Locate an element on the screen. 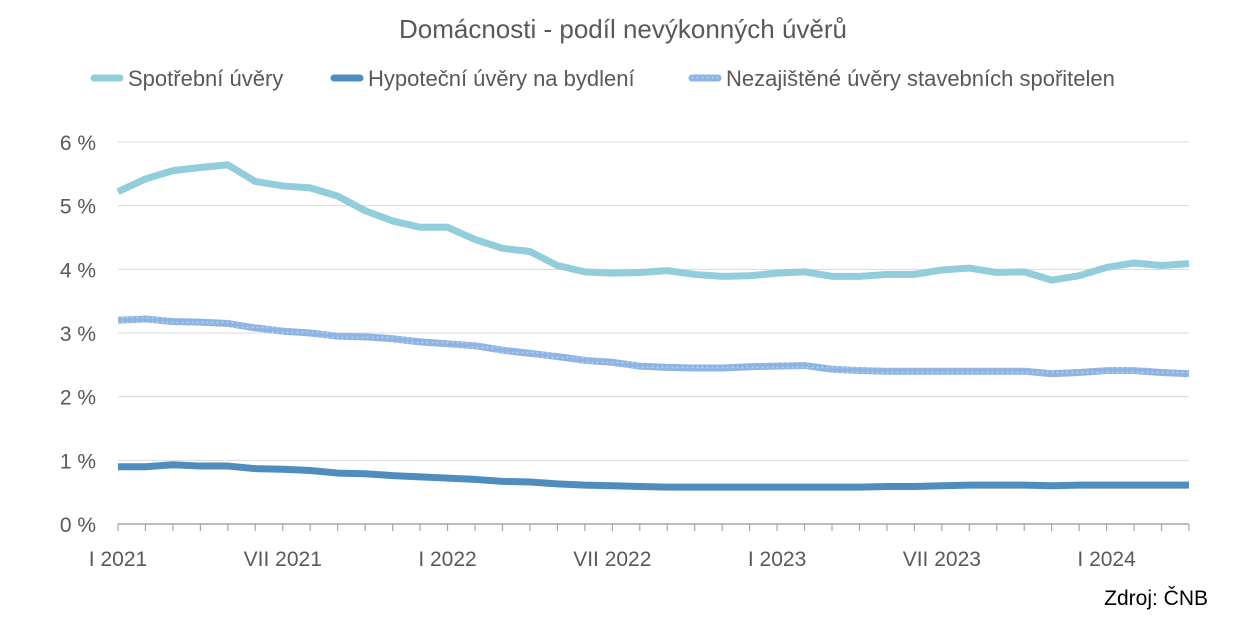  y-tick-label: 0 % is located at coordinates (78, 525).